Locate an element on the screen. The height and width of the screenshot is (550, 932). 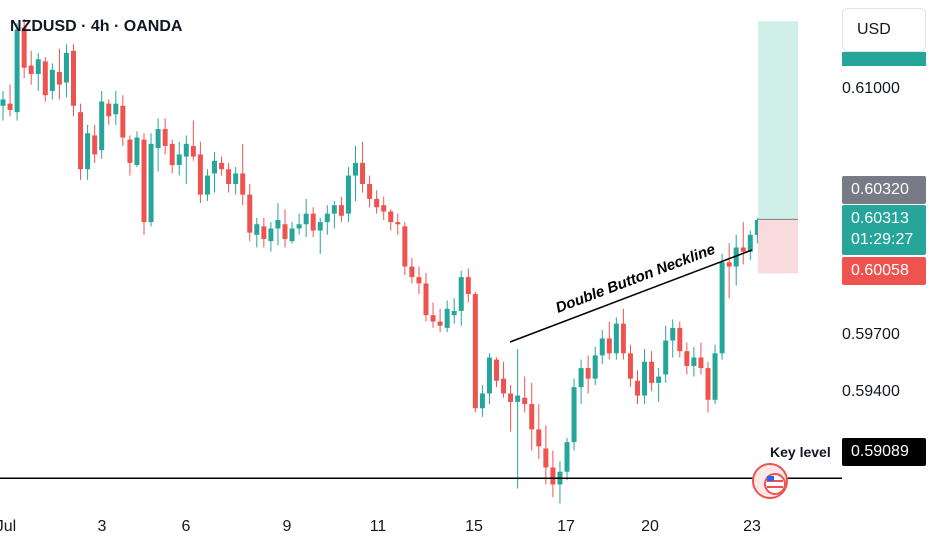
currency-button: USD is located at coordinates (884, 30).